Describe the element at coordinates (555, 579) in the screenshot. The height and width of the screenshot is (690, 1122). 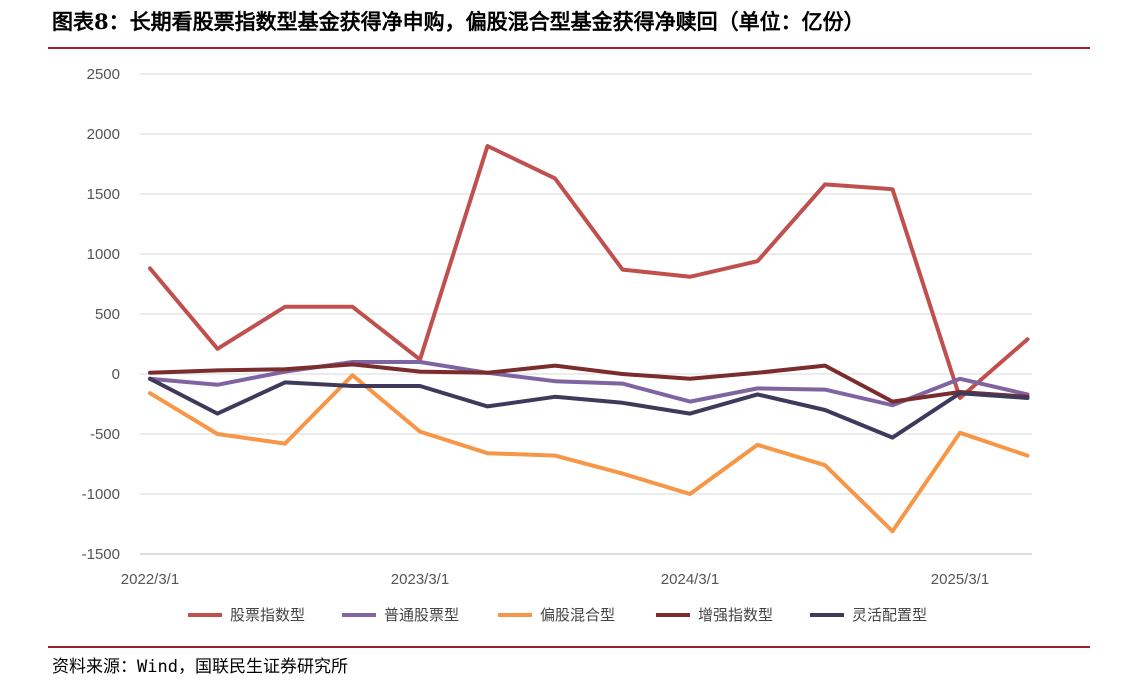
I see `x-axis-ticks: 2022/3/1 2023/3/1 2024/3/1 2025/3/1` at that location.